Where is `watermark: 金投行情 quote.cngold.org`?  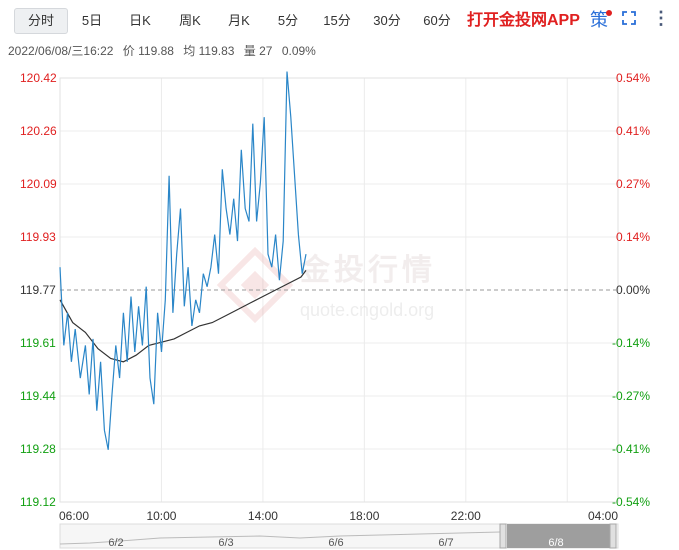
watermark: 金投行情 quote.cngold.org is located at coordinates (326, 285).